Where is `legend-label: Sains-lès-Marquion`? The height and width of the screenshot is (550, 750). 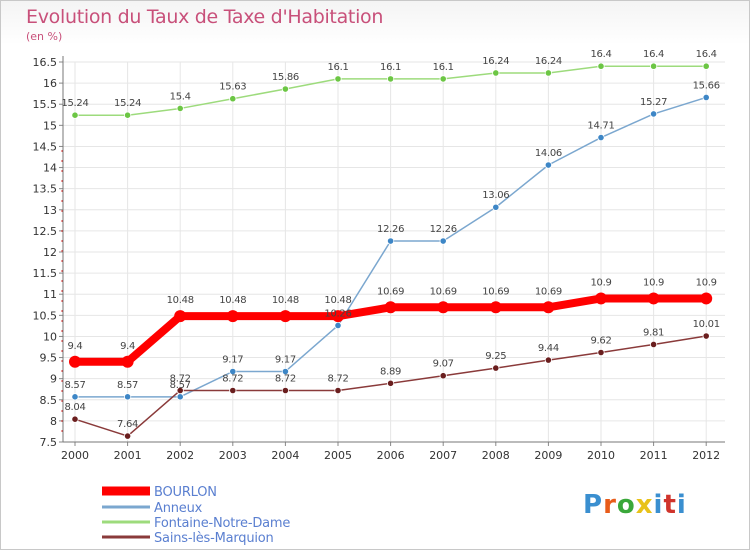
legend-label: Sains-lès-Marquion is located at coordinates (214, 538).